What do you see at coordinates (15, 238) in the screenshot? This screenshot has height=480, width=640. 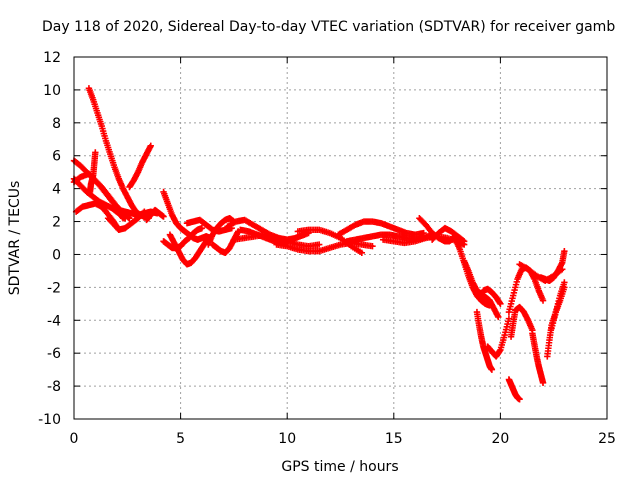 I see `y-axis-label: SDTVAR / TECUs` at bounding box center [15, 238].